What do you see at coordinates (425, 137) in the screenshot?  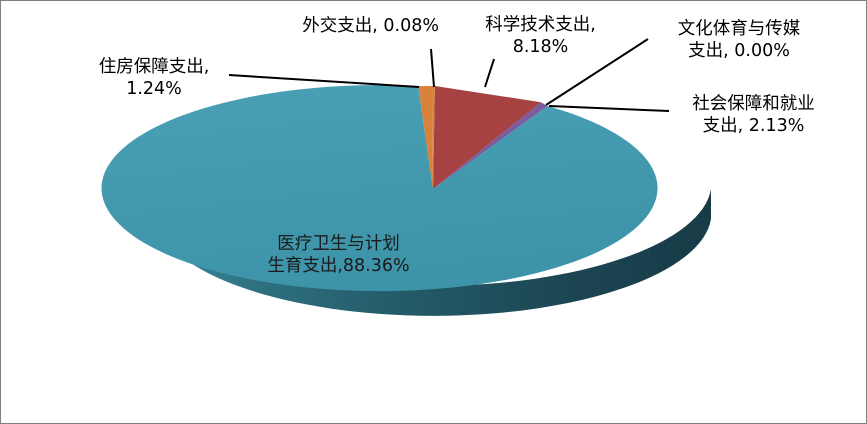 I see `housing-slice` at bounding box center [425, 137].